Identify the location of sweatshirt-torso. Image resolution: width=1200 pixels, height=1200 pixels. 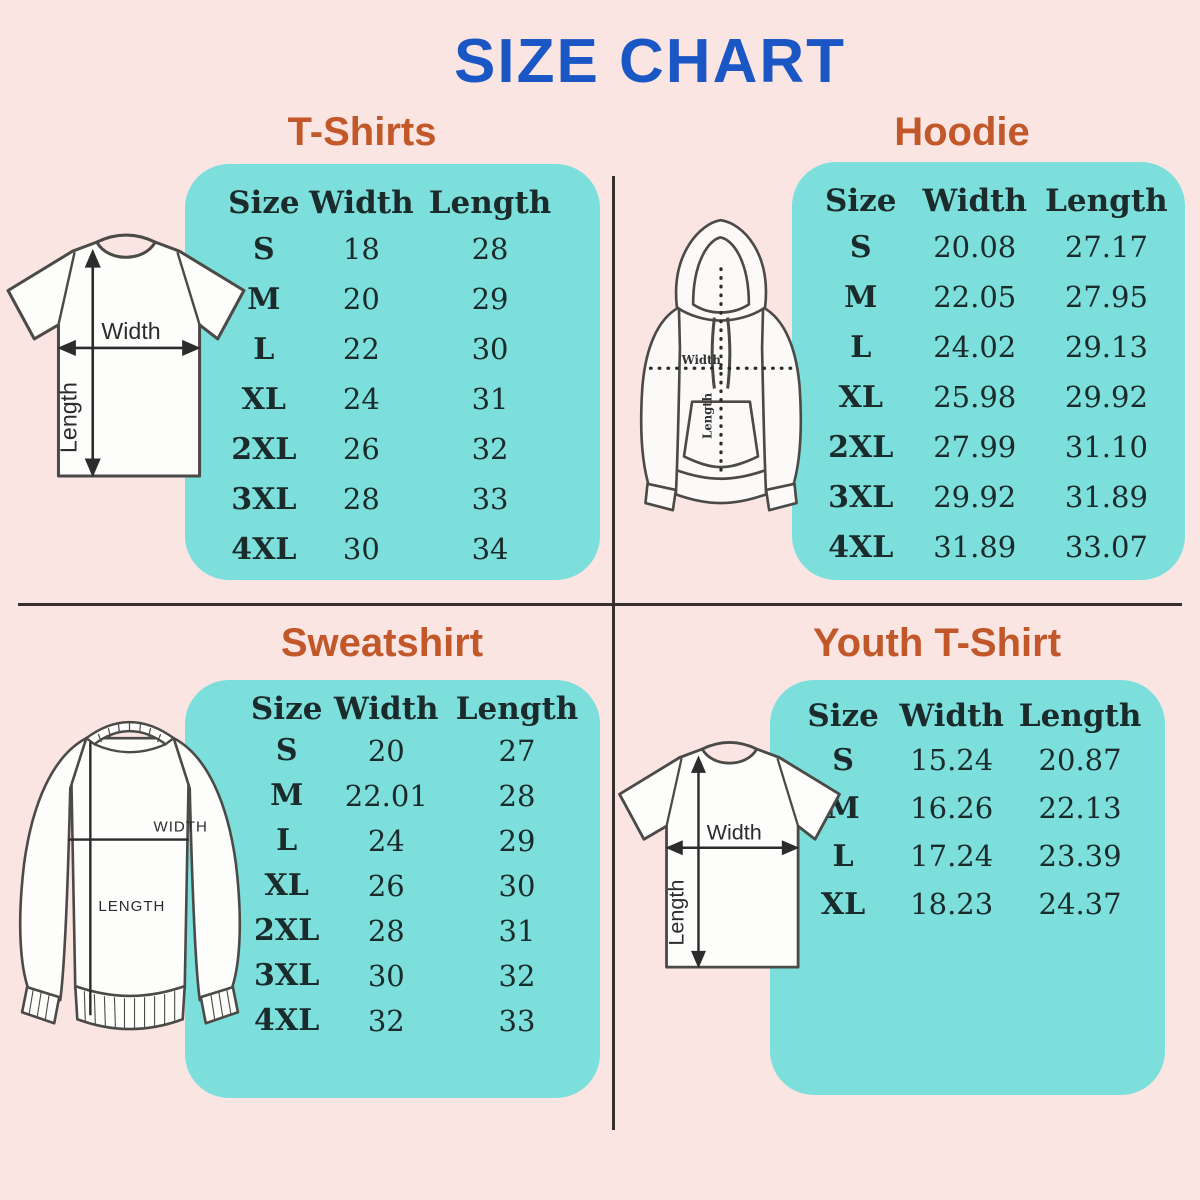
(130, 868).